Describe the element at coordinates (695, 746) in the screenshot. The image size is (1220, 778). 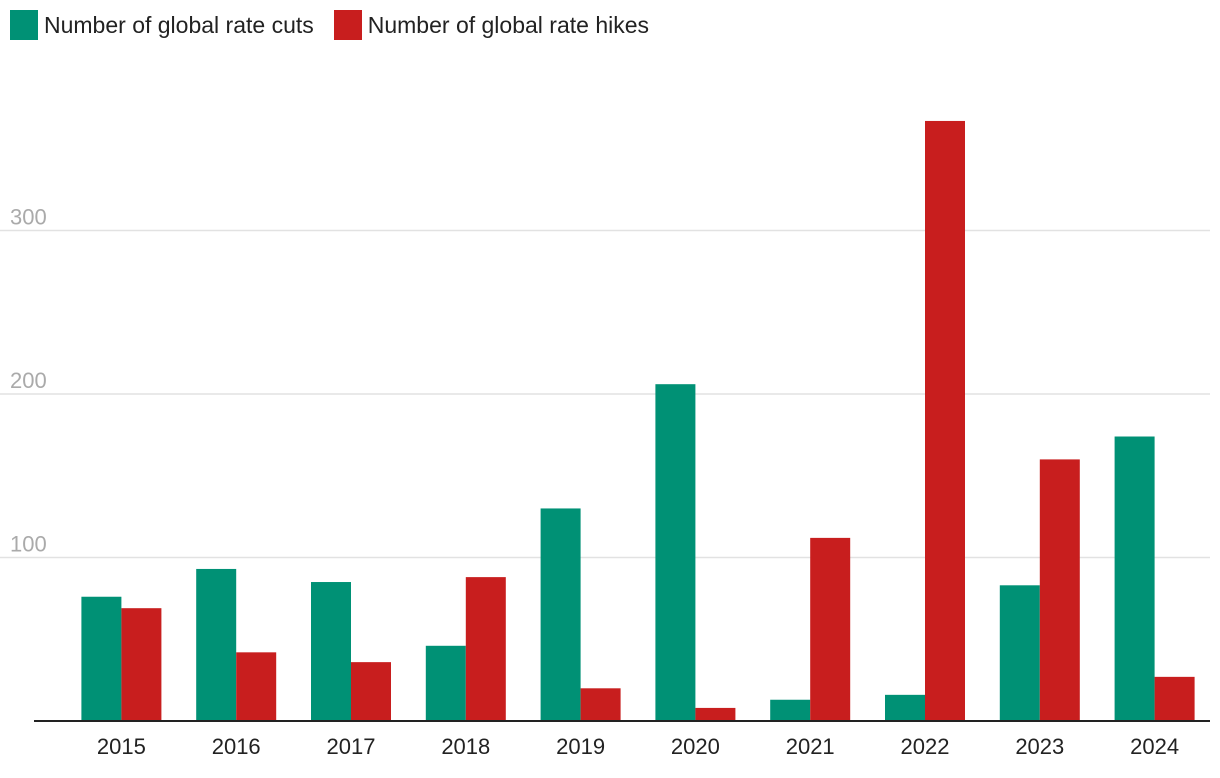
I see `x-tick-label-2020: 2020` at that location.